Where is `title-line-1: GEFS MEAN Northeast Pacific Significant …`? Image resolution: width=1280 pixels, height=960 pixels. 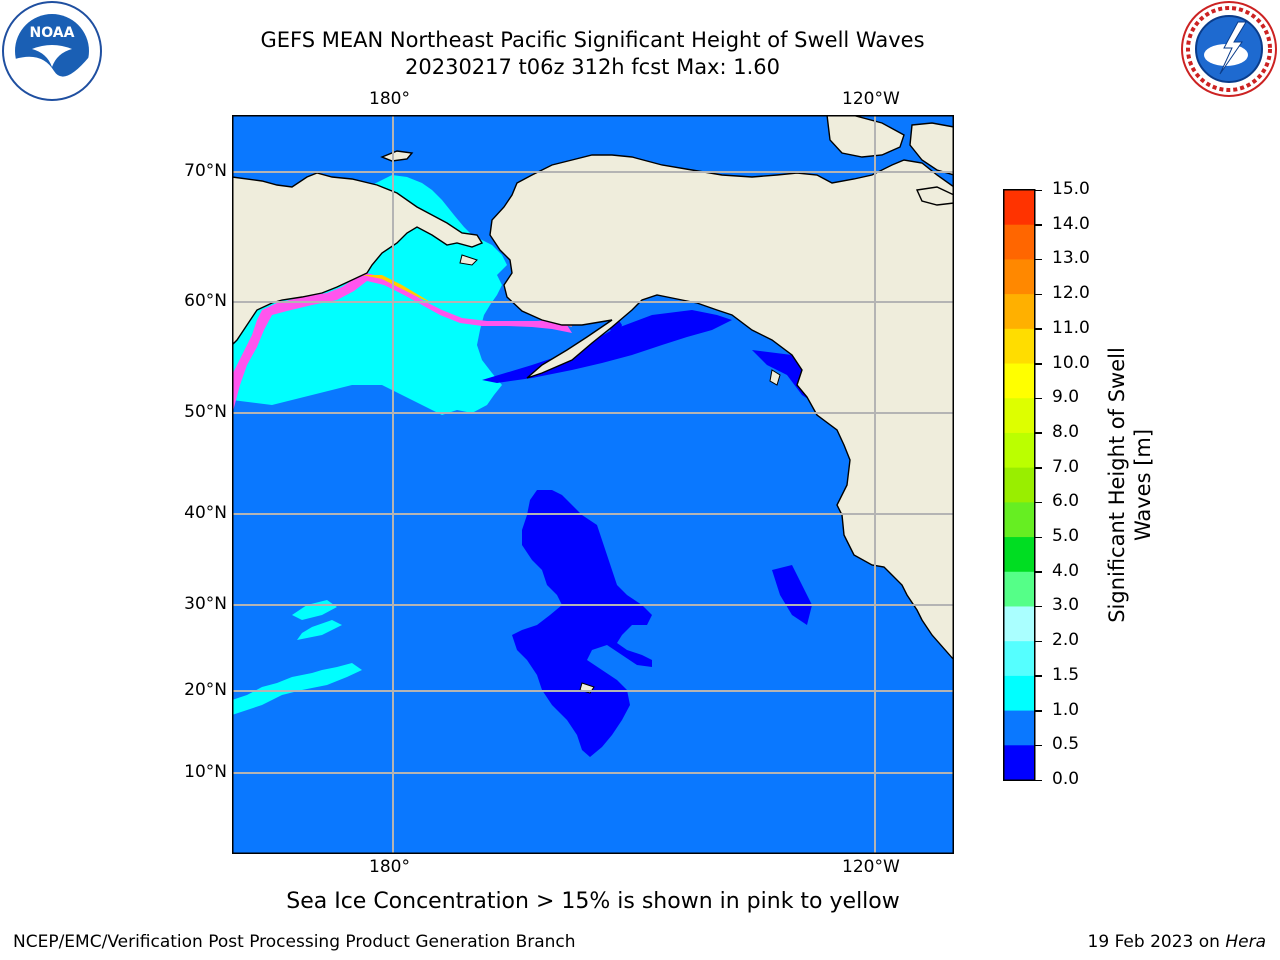 title-line-1: GEFS MEAN Northeast Pacific Significant … is located at coordinates (592, 40).